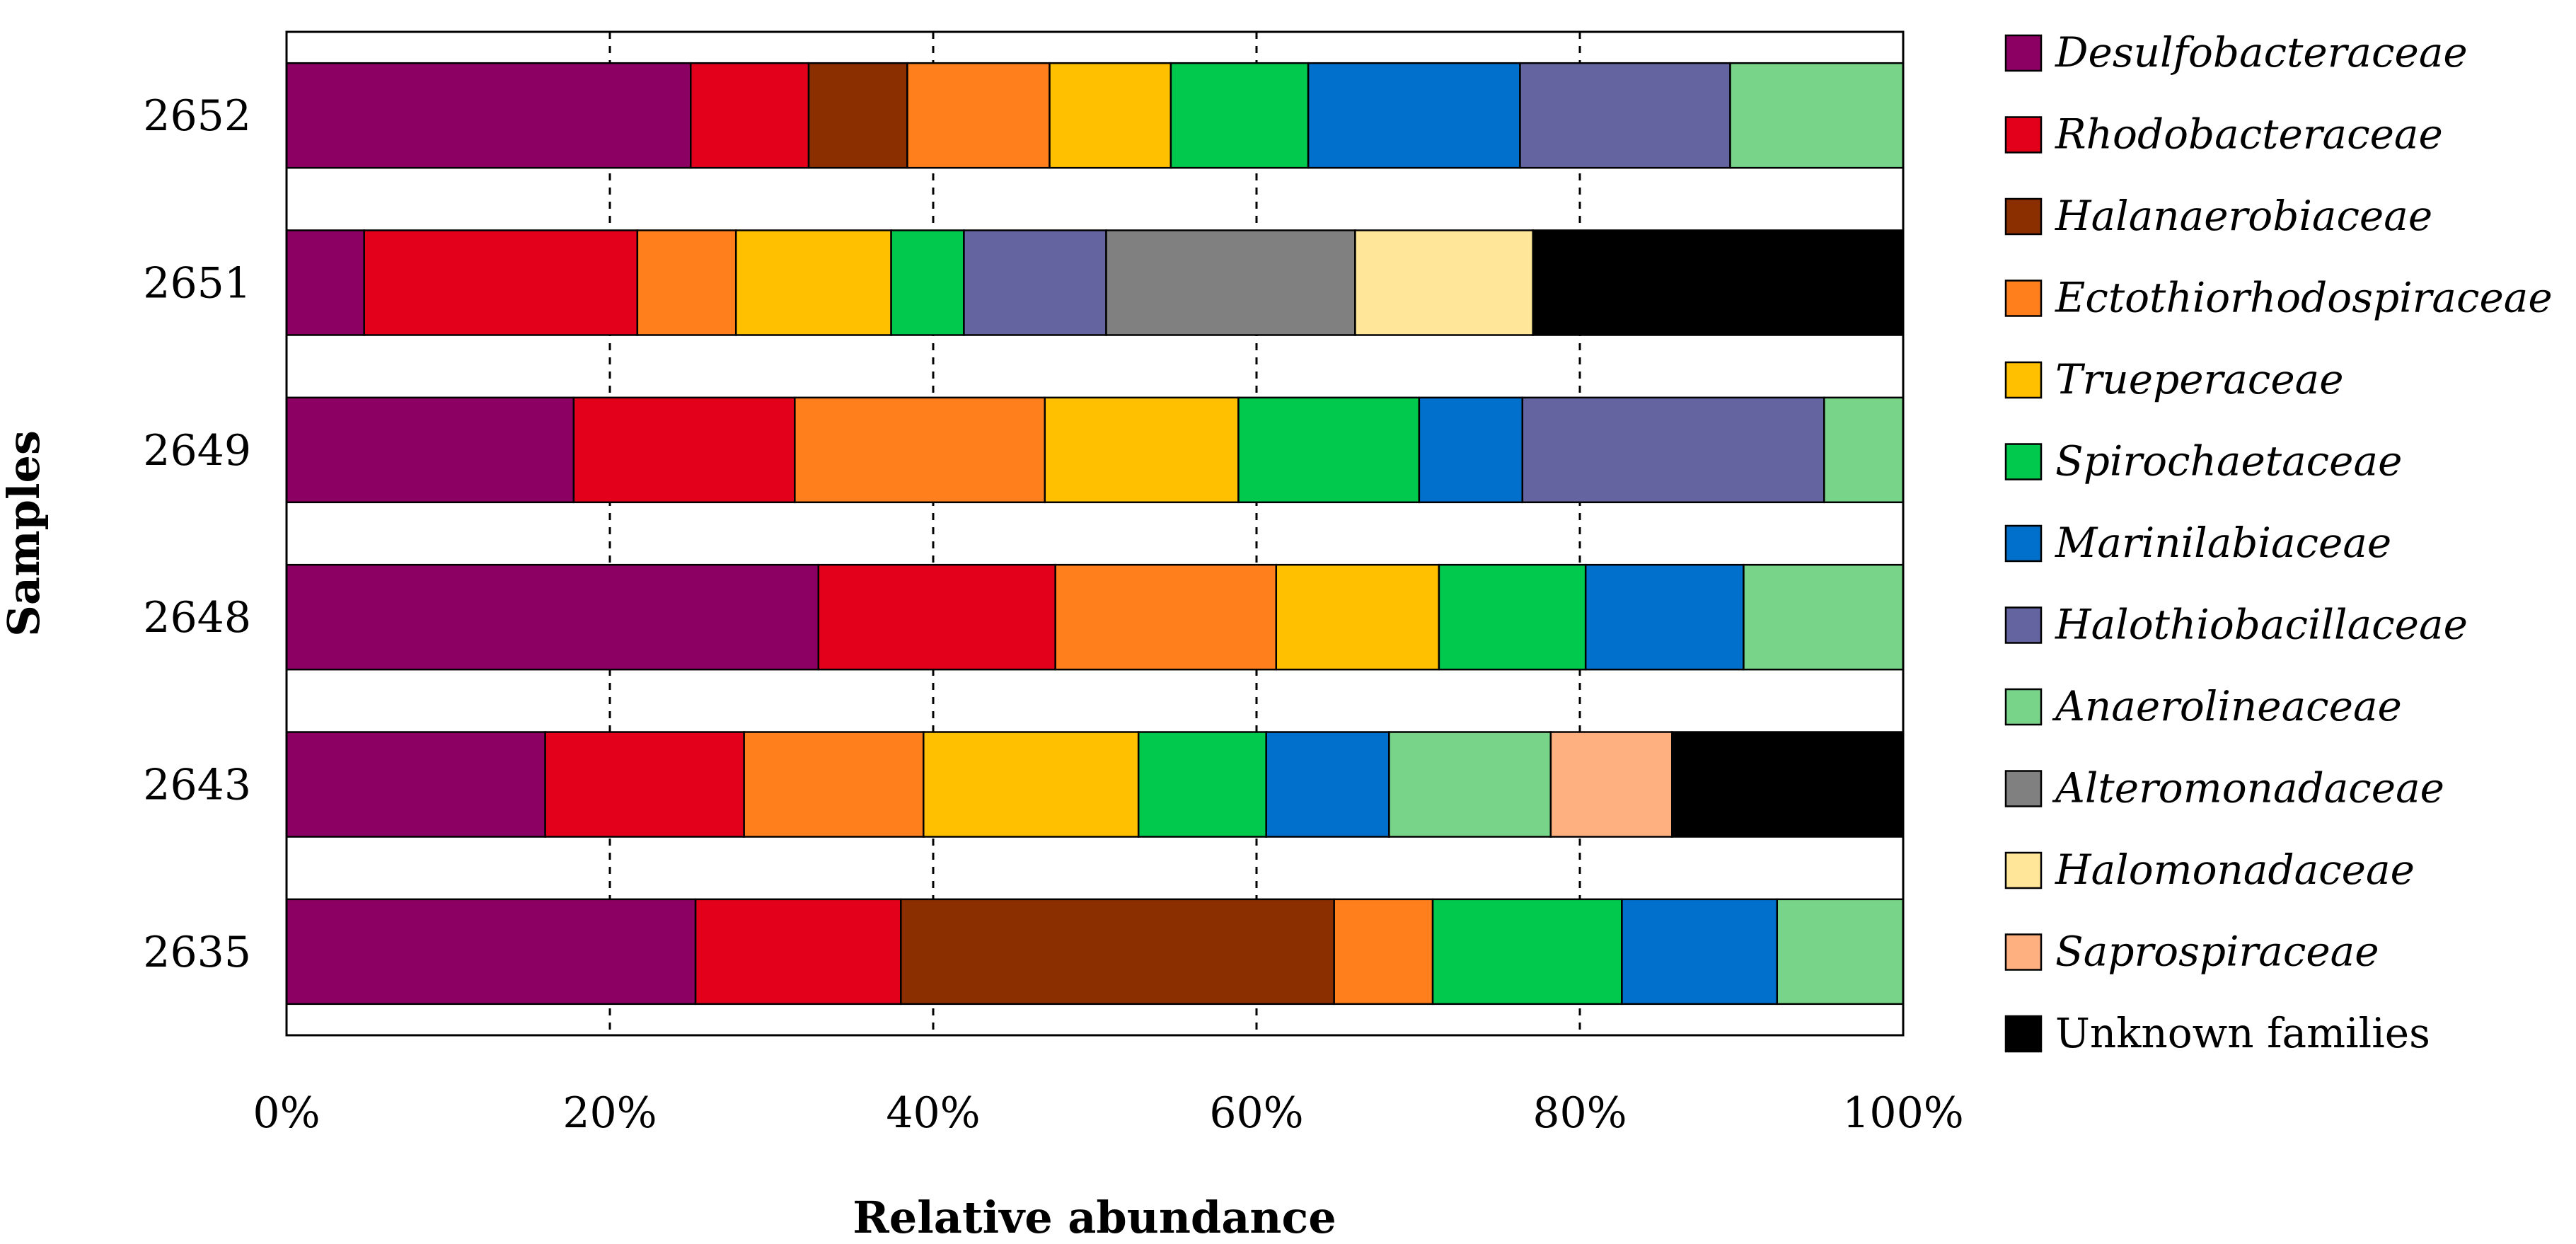 Image resolution: width=2576 pixels, height=1244 pixels. Describe the element at coordinates (1579, 1113) in the screenshot. I see `x-tick-label: 80%` at that location.